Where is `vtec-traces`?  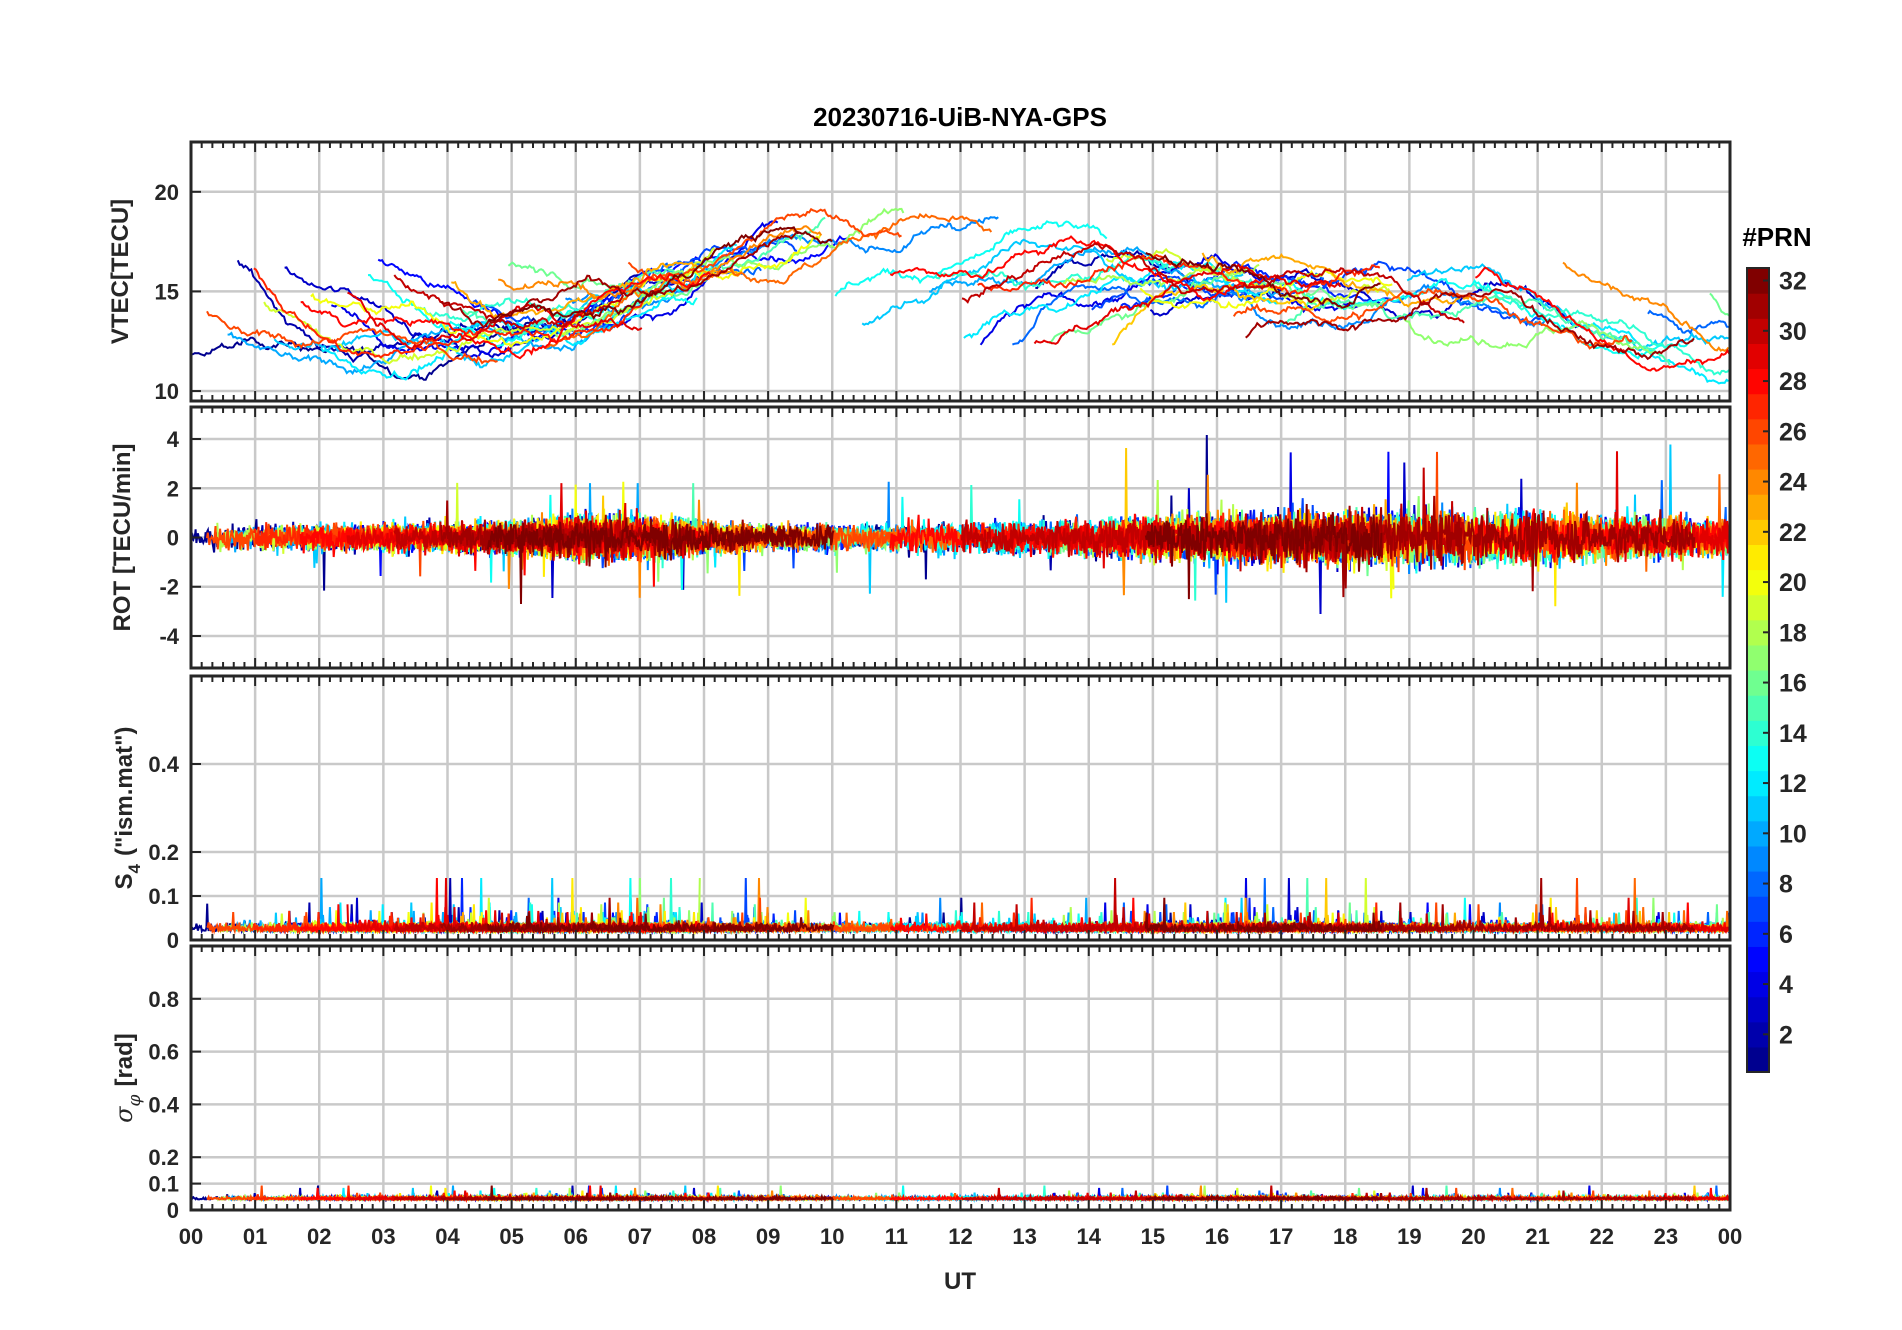
vtec-traces is located at coordinates (960, 296).